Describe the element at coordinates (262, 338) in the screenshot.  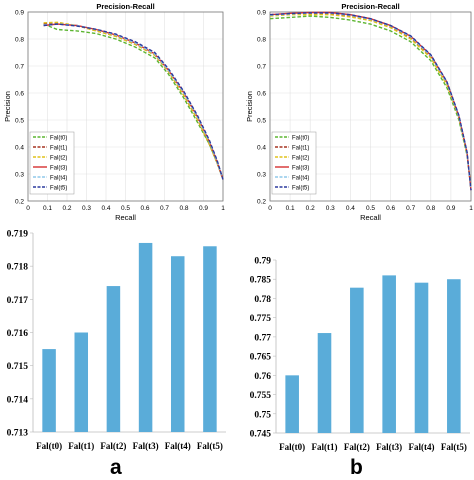
I see `y-tick-label: 0.77` at that location.